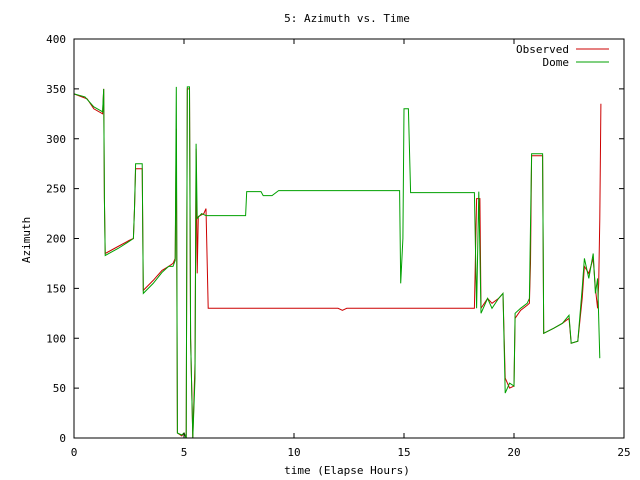  I want to click on y-tick-label: 0, so click(62, 438).